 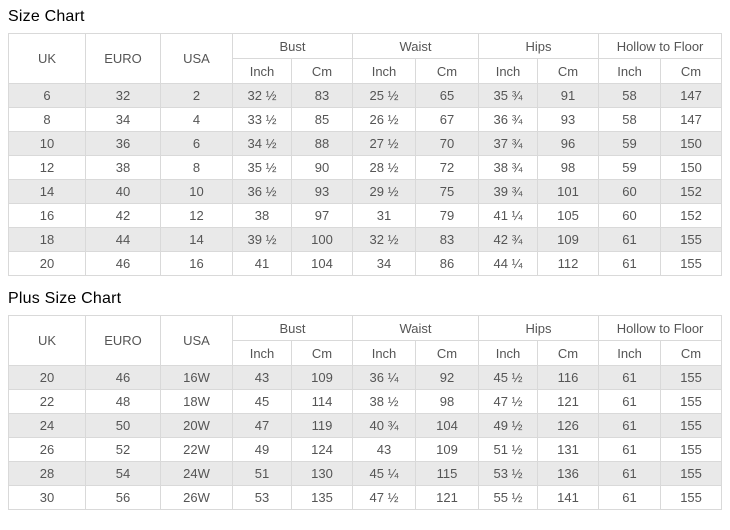 I want to click on cell: 38 ½, so click(x=384, y=401).